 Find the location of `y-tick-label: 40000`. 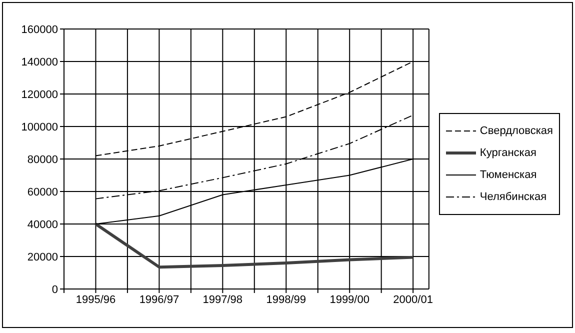

y-tick-label: 40000 is located at coordinates (42, 224).